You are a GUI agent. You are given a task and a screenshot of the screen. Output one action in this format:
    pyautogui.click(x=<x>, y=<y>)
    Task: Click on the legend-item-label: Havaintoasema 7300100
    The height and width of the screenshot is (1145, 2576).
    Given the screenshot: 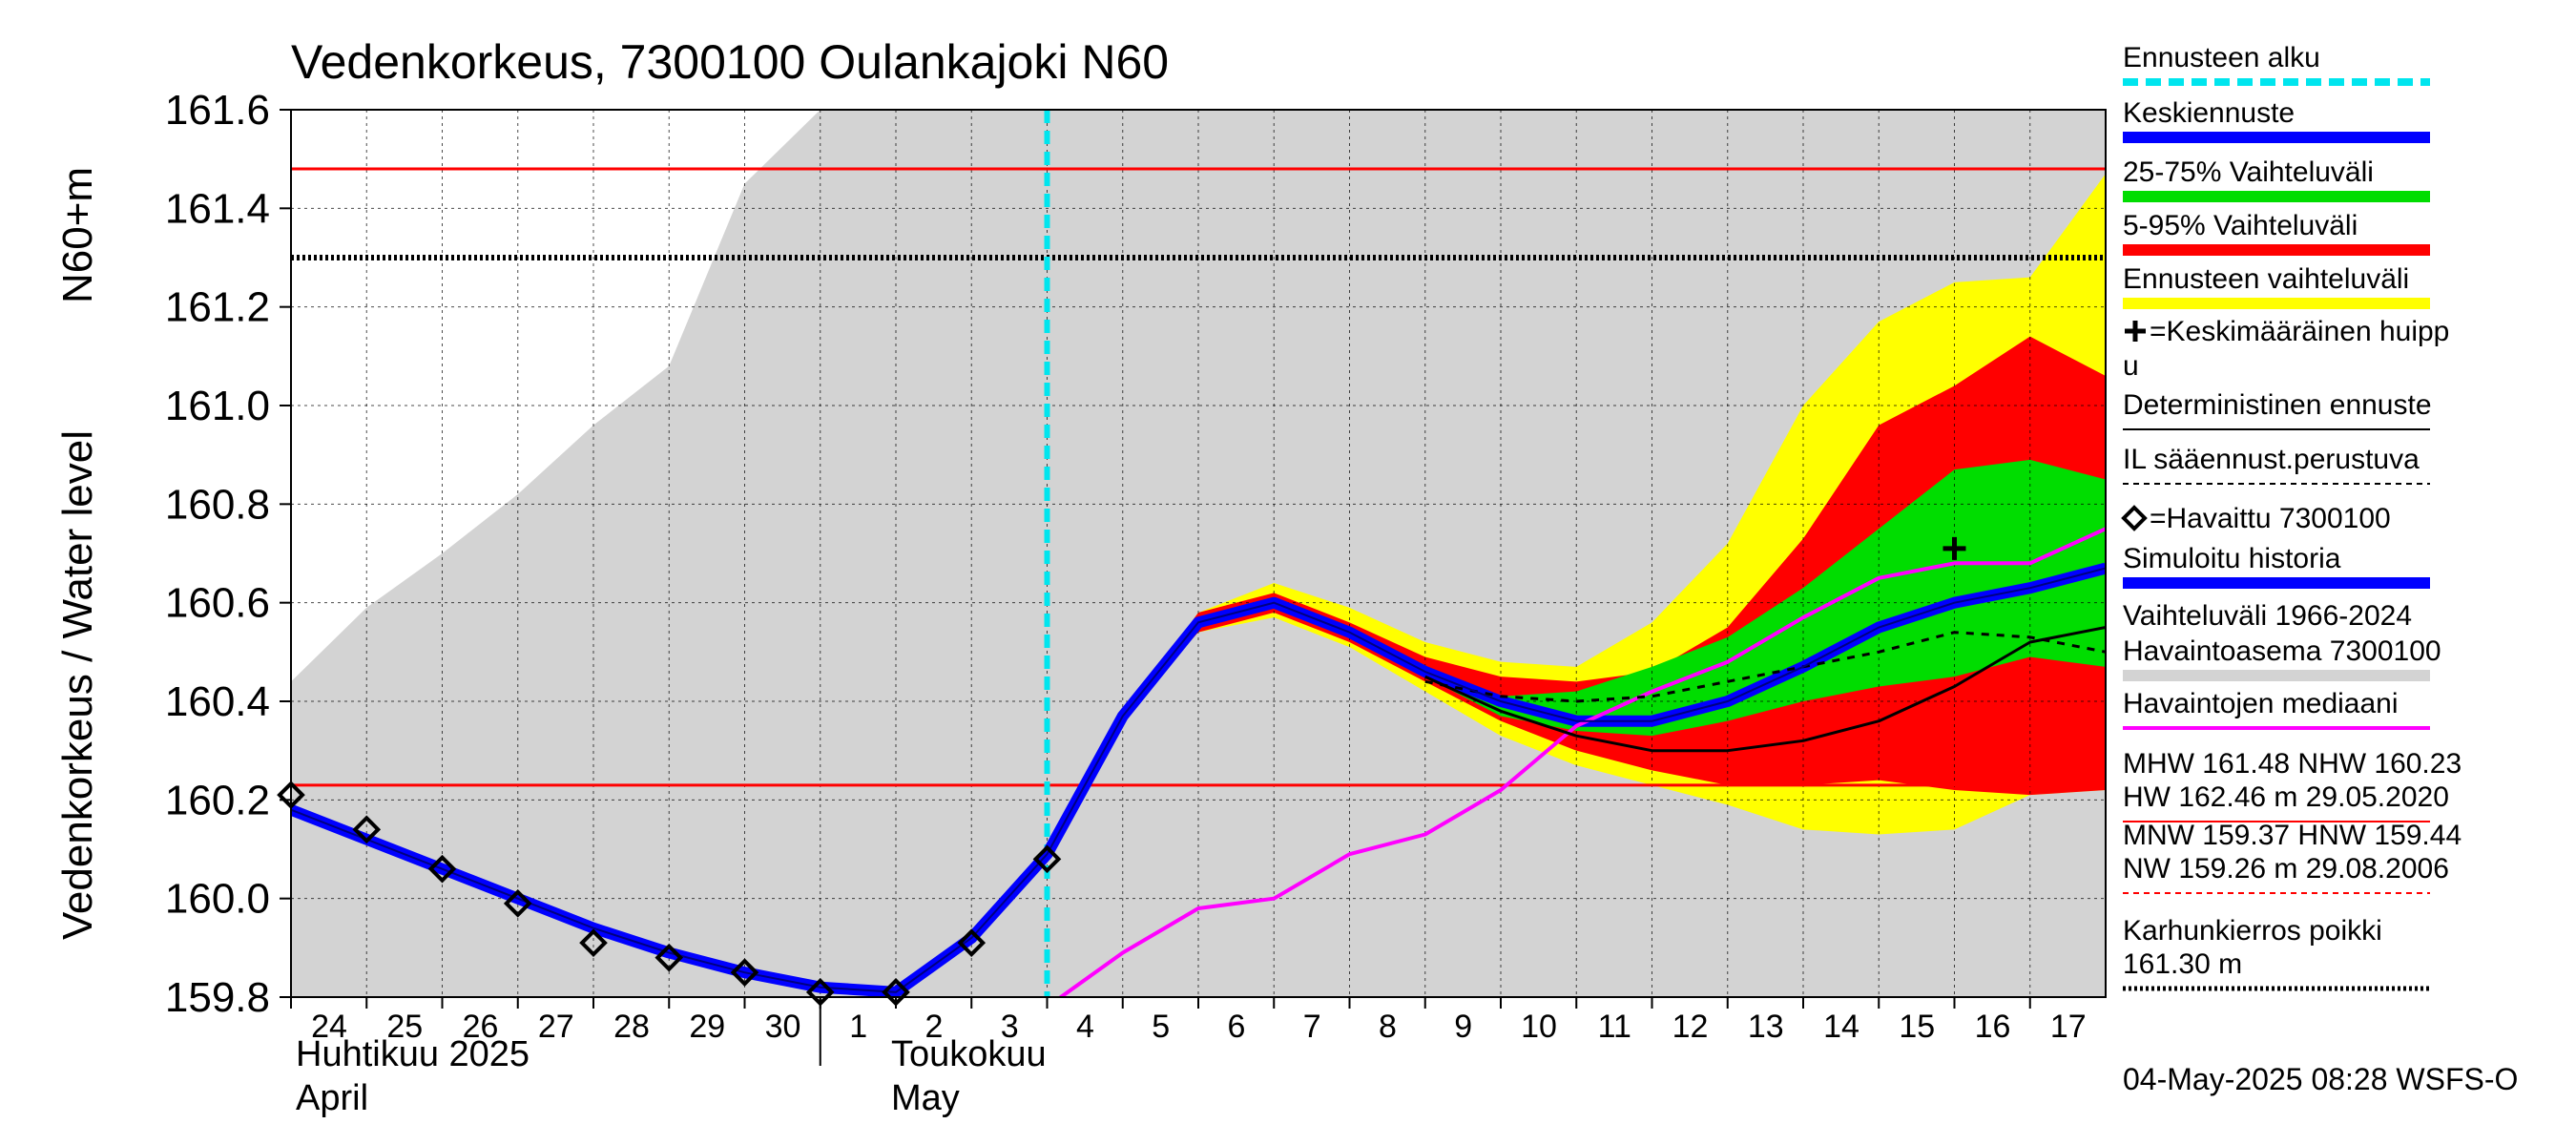 What is the action you would take?
    pyautogui.click(x=2282, y=651)
    